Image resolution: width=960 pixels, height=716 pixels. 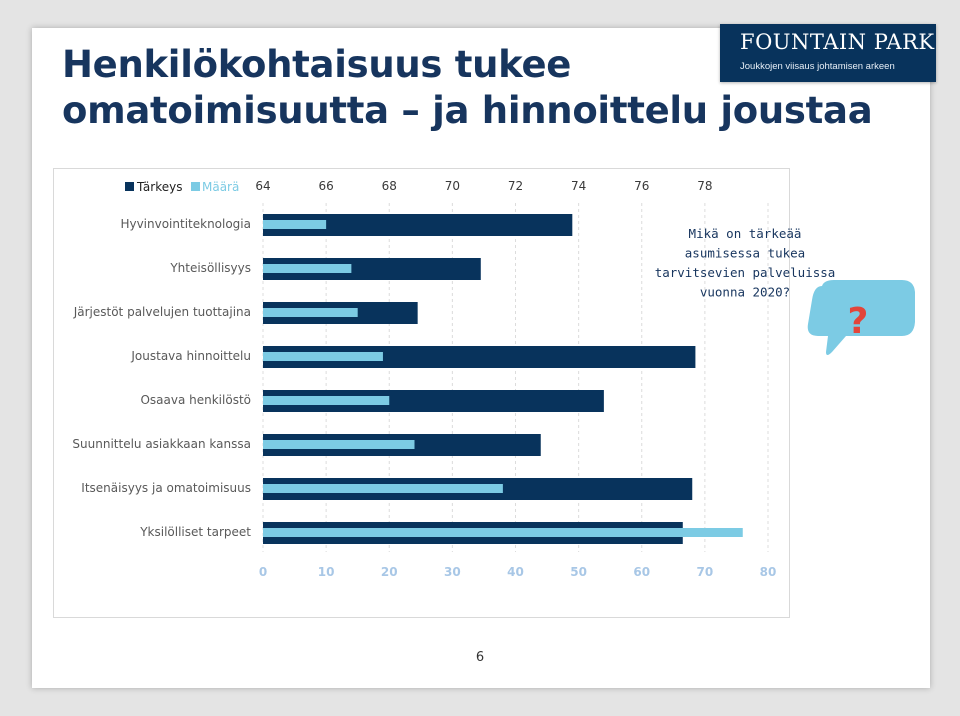 What do you see at coordinates (195, 186) in the screenshot?
I see `legend-swatch-maara` at bounding box center [195, 186].